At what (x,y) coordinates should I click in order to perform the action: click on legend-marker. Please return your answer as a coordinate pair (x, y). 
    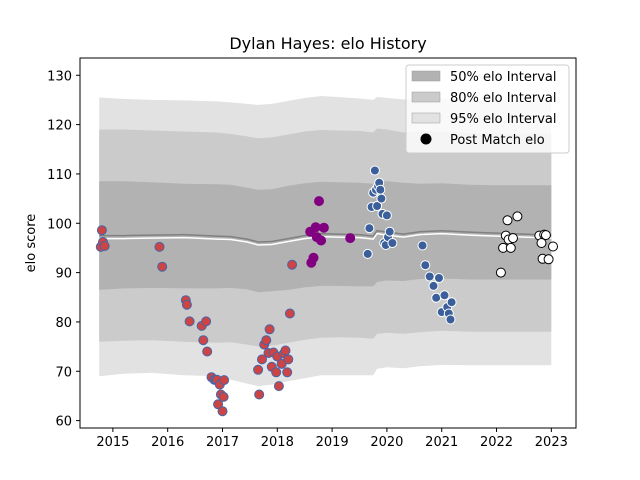
    Looking at the image, I should click on (426, 139).